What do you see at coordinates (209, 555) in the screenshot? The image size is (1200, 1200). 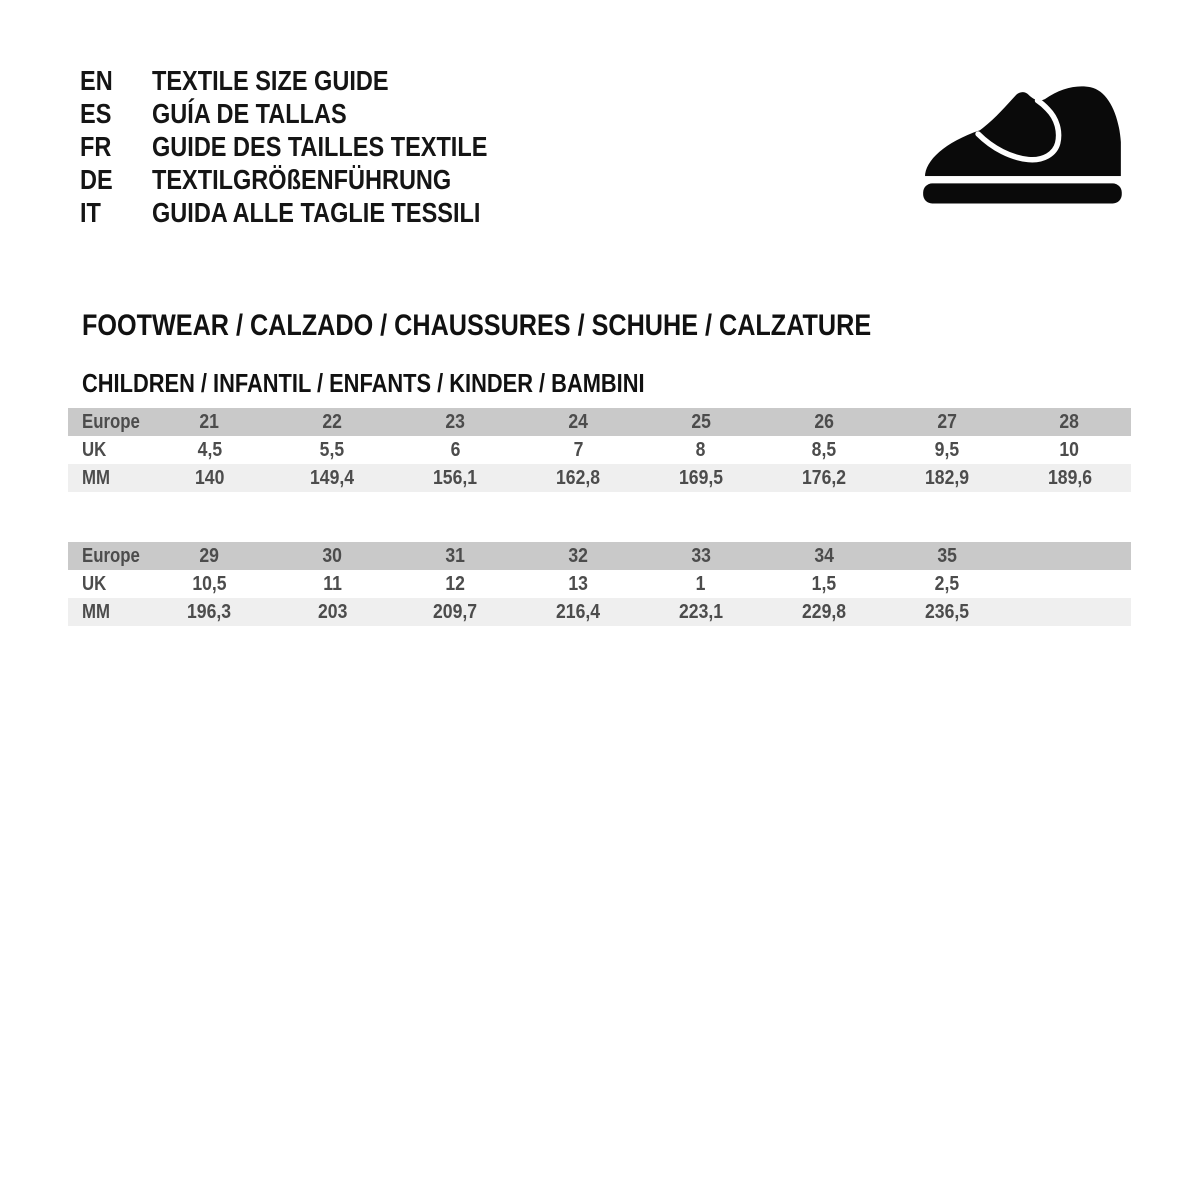 I see `size-cell-europe: 29` at bounding box center [209, 555].